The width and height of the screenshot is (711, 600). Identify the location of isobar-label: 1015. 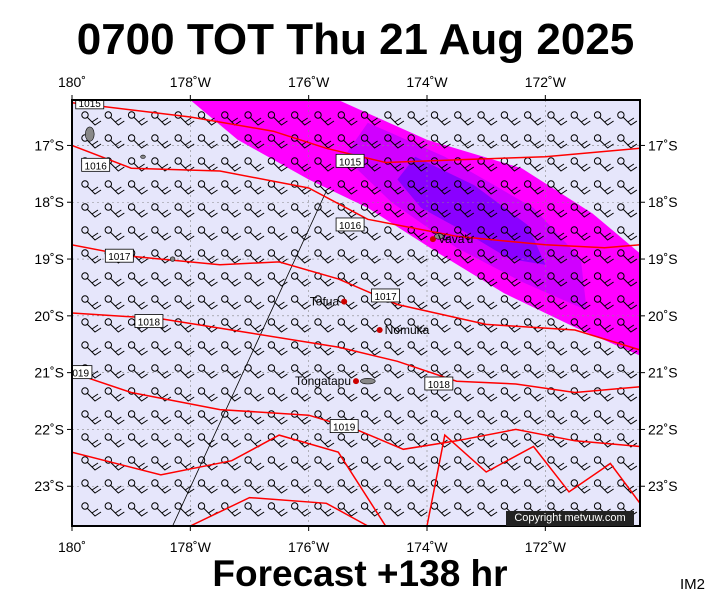
(90, 104).